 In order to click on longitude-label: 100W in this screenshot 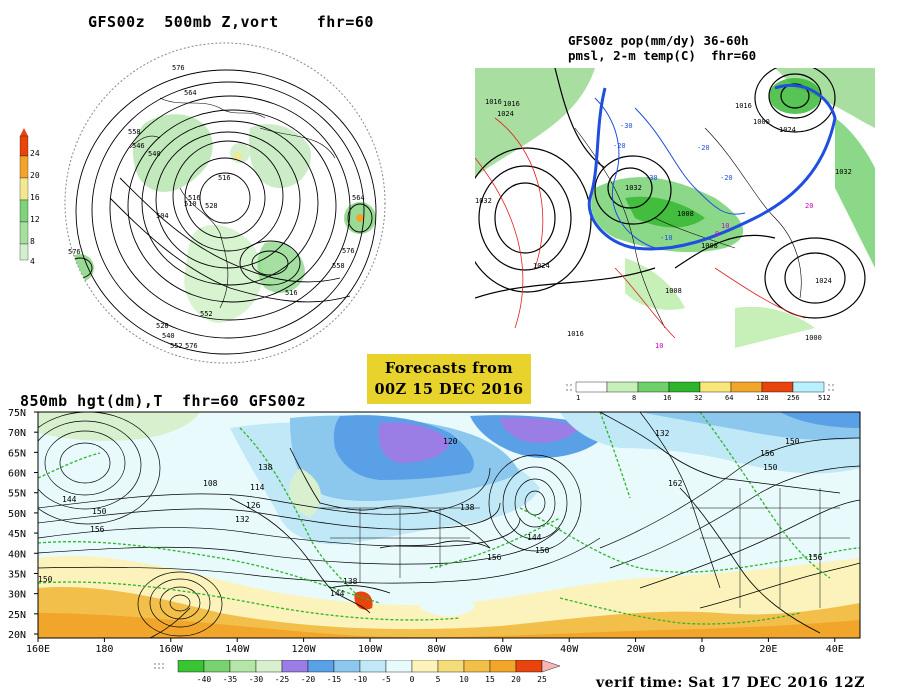, I will do `click(370, 649)`.